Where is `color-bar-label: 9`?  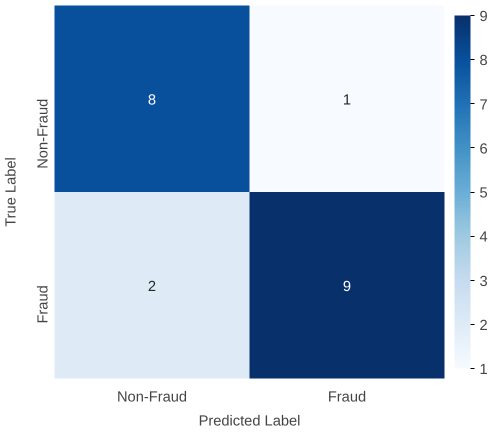
color-bar-label: 9 is located at coordinates (484, 17).